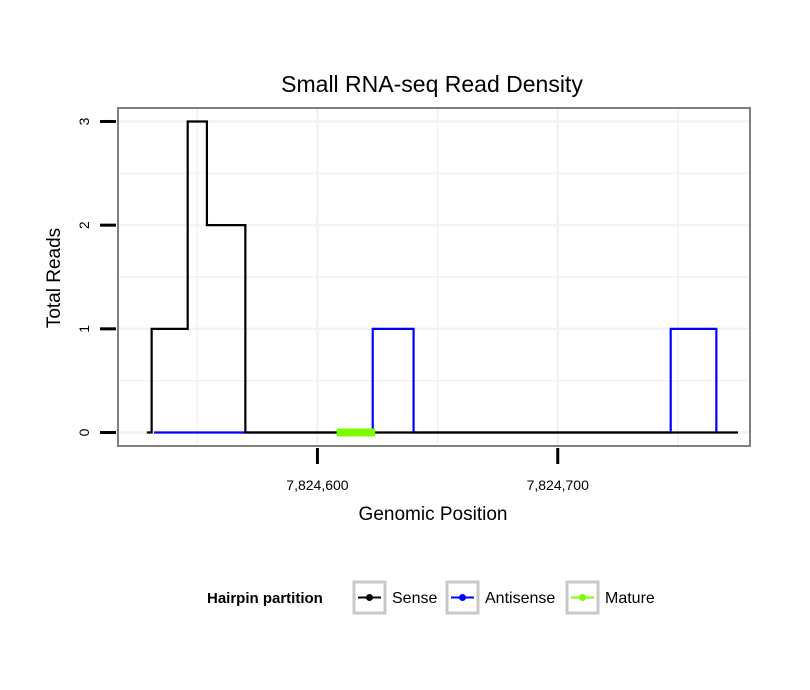 This screenshot has height=690, width=810. What do you see at coordinates (630, 598) in the screenshot?
I see `legend-label-mature: Mature` at bounding box center [630, 598].